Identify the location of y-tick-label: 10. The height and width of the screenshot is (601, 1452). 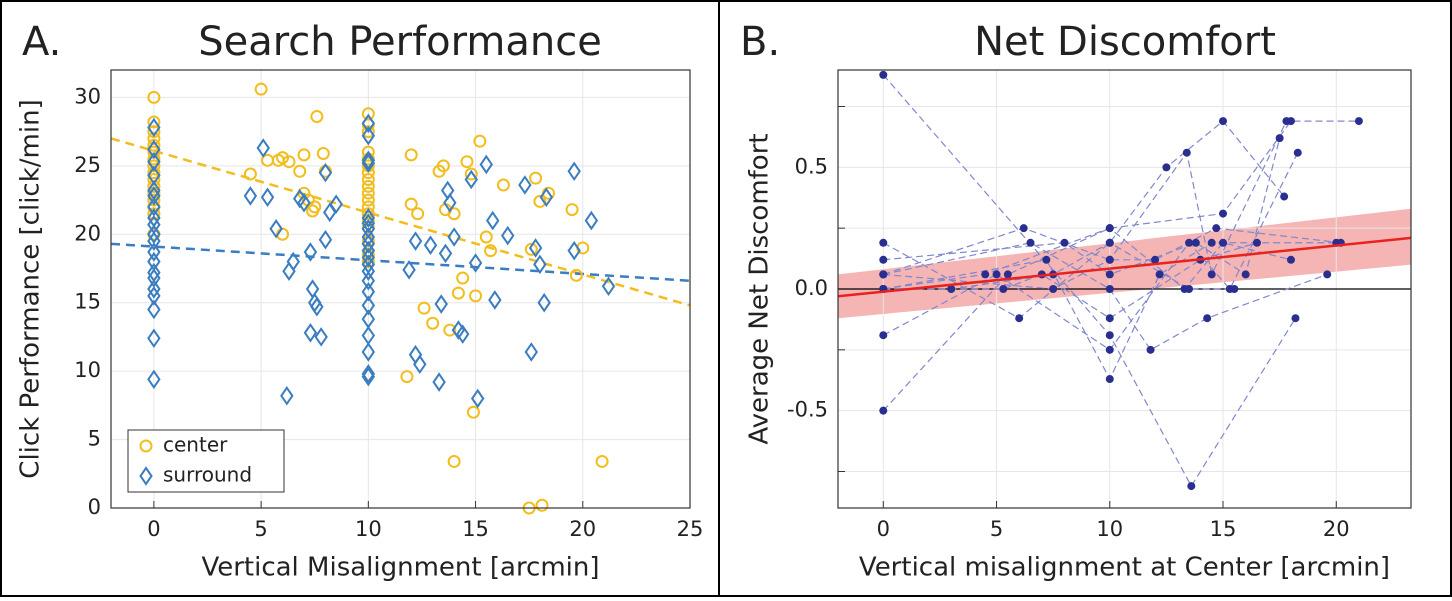
(87, 370).